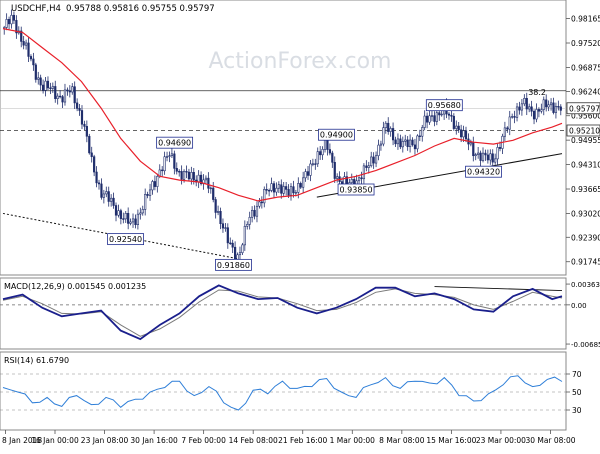 This screenshot has width=600, height=454. I want to click on rsi-tick-label: 30, so click(577, 410).